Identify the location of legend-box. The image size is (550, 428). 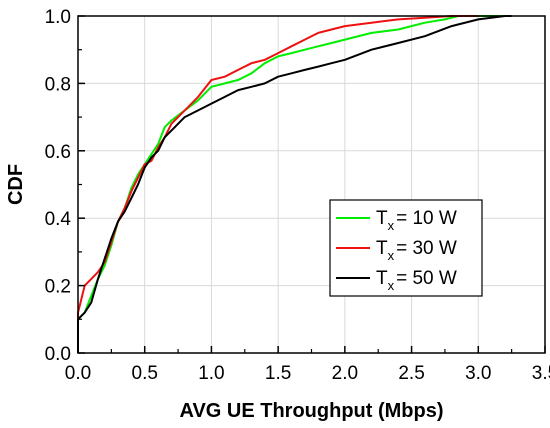
(406, 248).